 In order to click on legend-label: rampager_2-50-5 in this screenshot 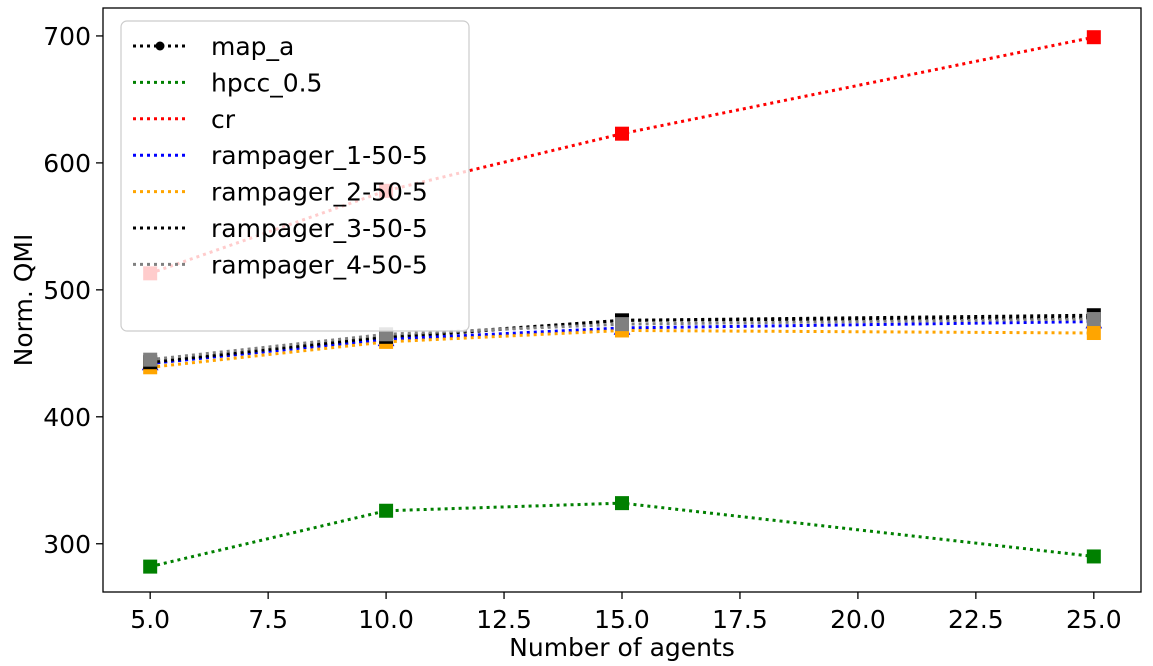, I will do `click(319, 192)`.